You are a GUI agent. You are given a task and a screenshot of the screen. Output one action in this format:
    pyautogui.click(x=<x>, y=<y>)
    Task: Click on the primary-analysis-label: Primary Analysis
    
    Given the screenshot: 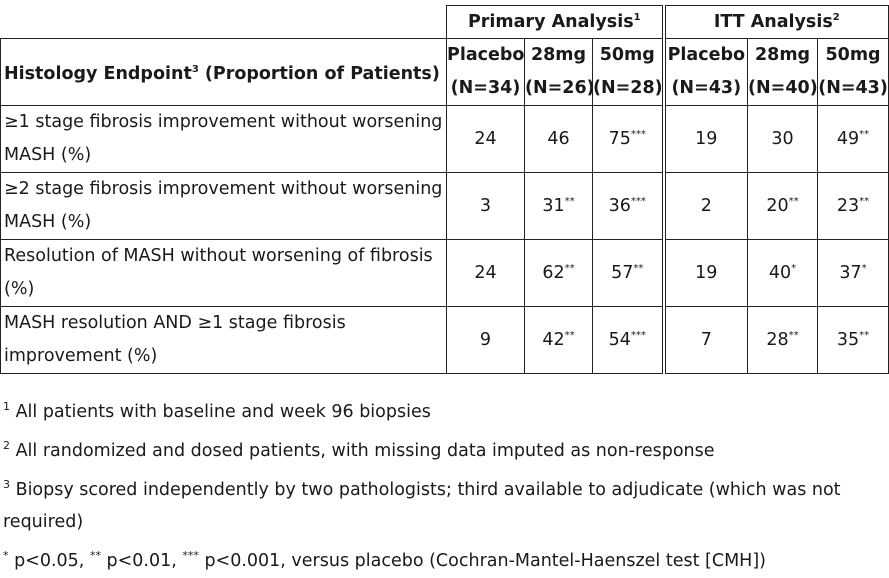 What is the action you would take?
    pyautogui.click(x=550, y=22)
    